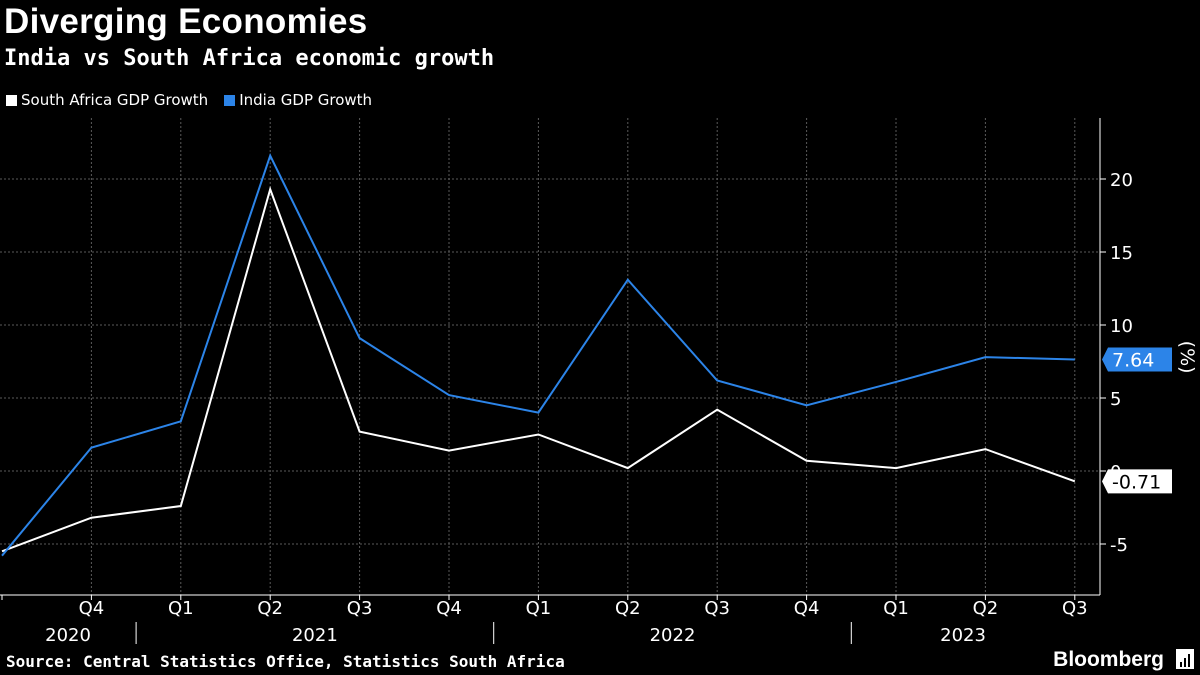 The width and height of the screenshot is (1200, 675). What do you see at coordinates (1121, 326) in the screenshot?
I see `y-tick-label: 10` at bounding box center [1121, 326].